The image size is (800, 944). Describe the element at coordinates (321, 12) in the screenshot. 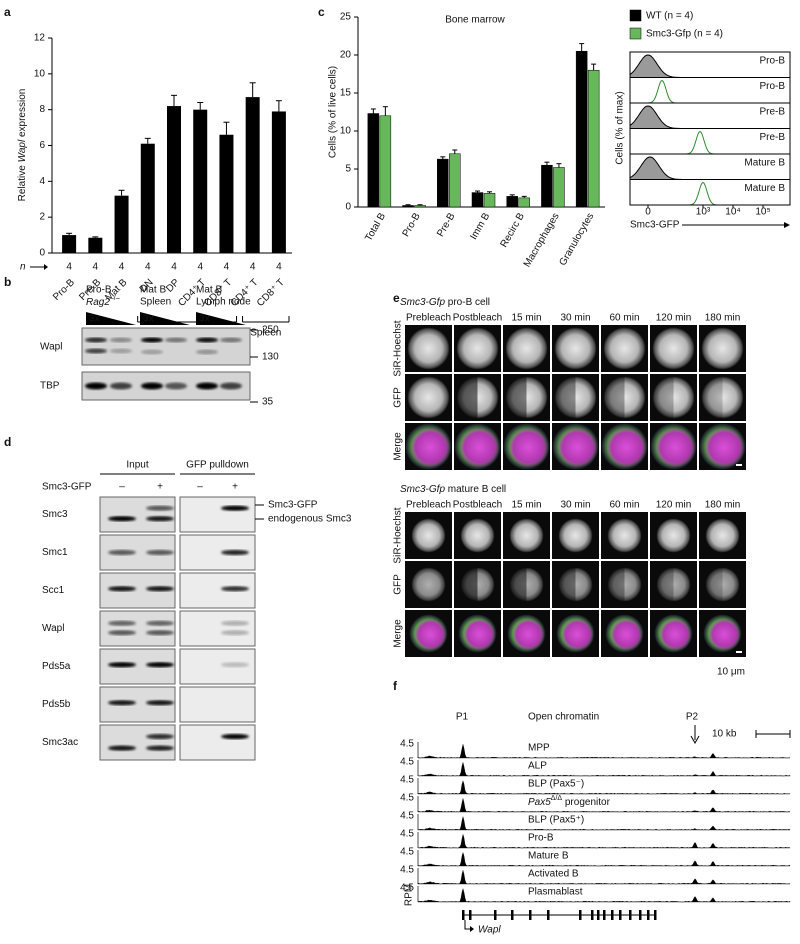

I see `panel-letter: c` at that location.